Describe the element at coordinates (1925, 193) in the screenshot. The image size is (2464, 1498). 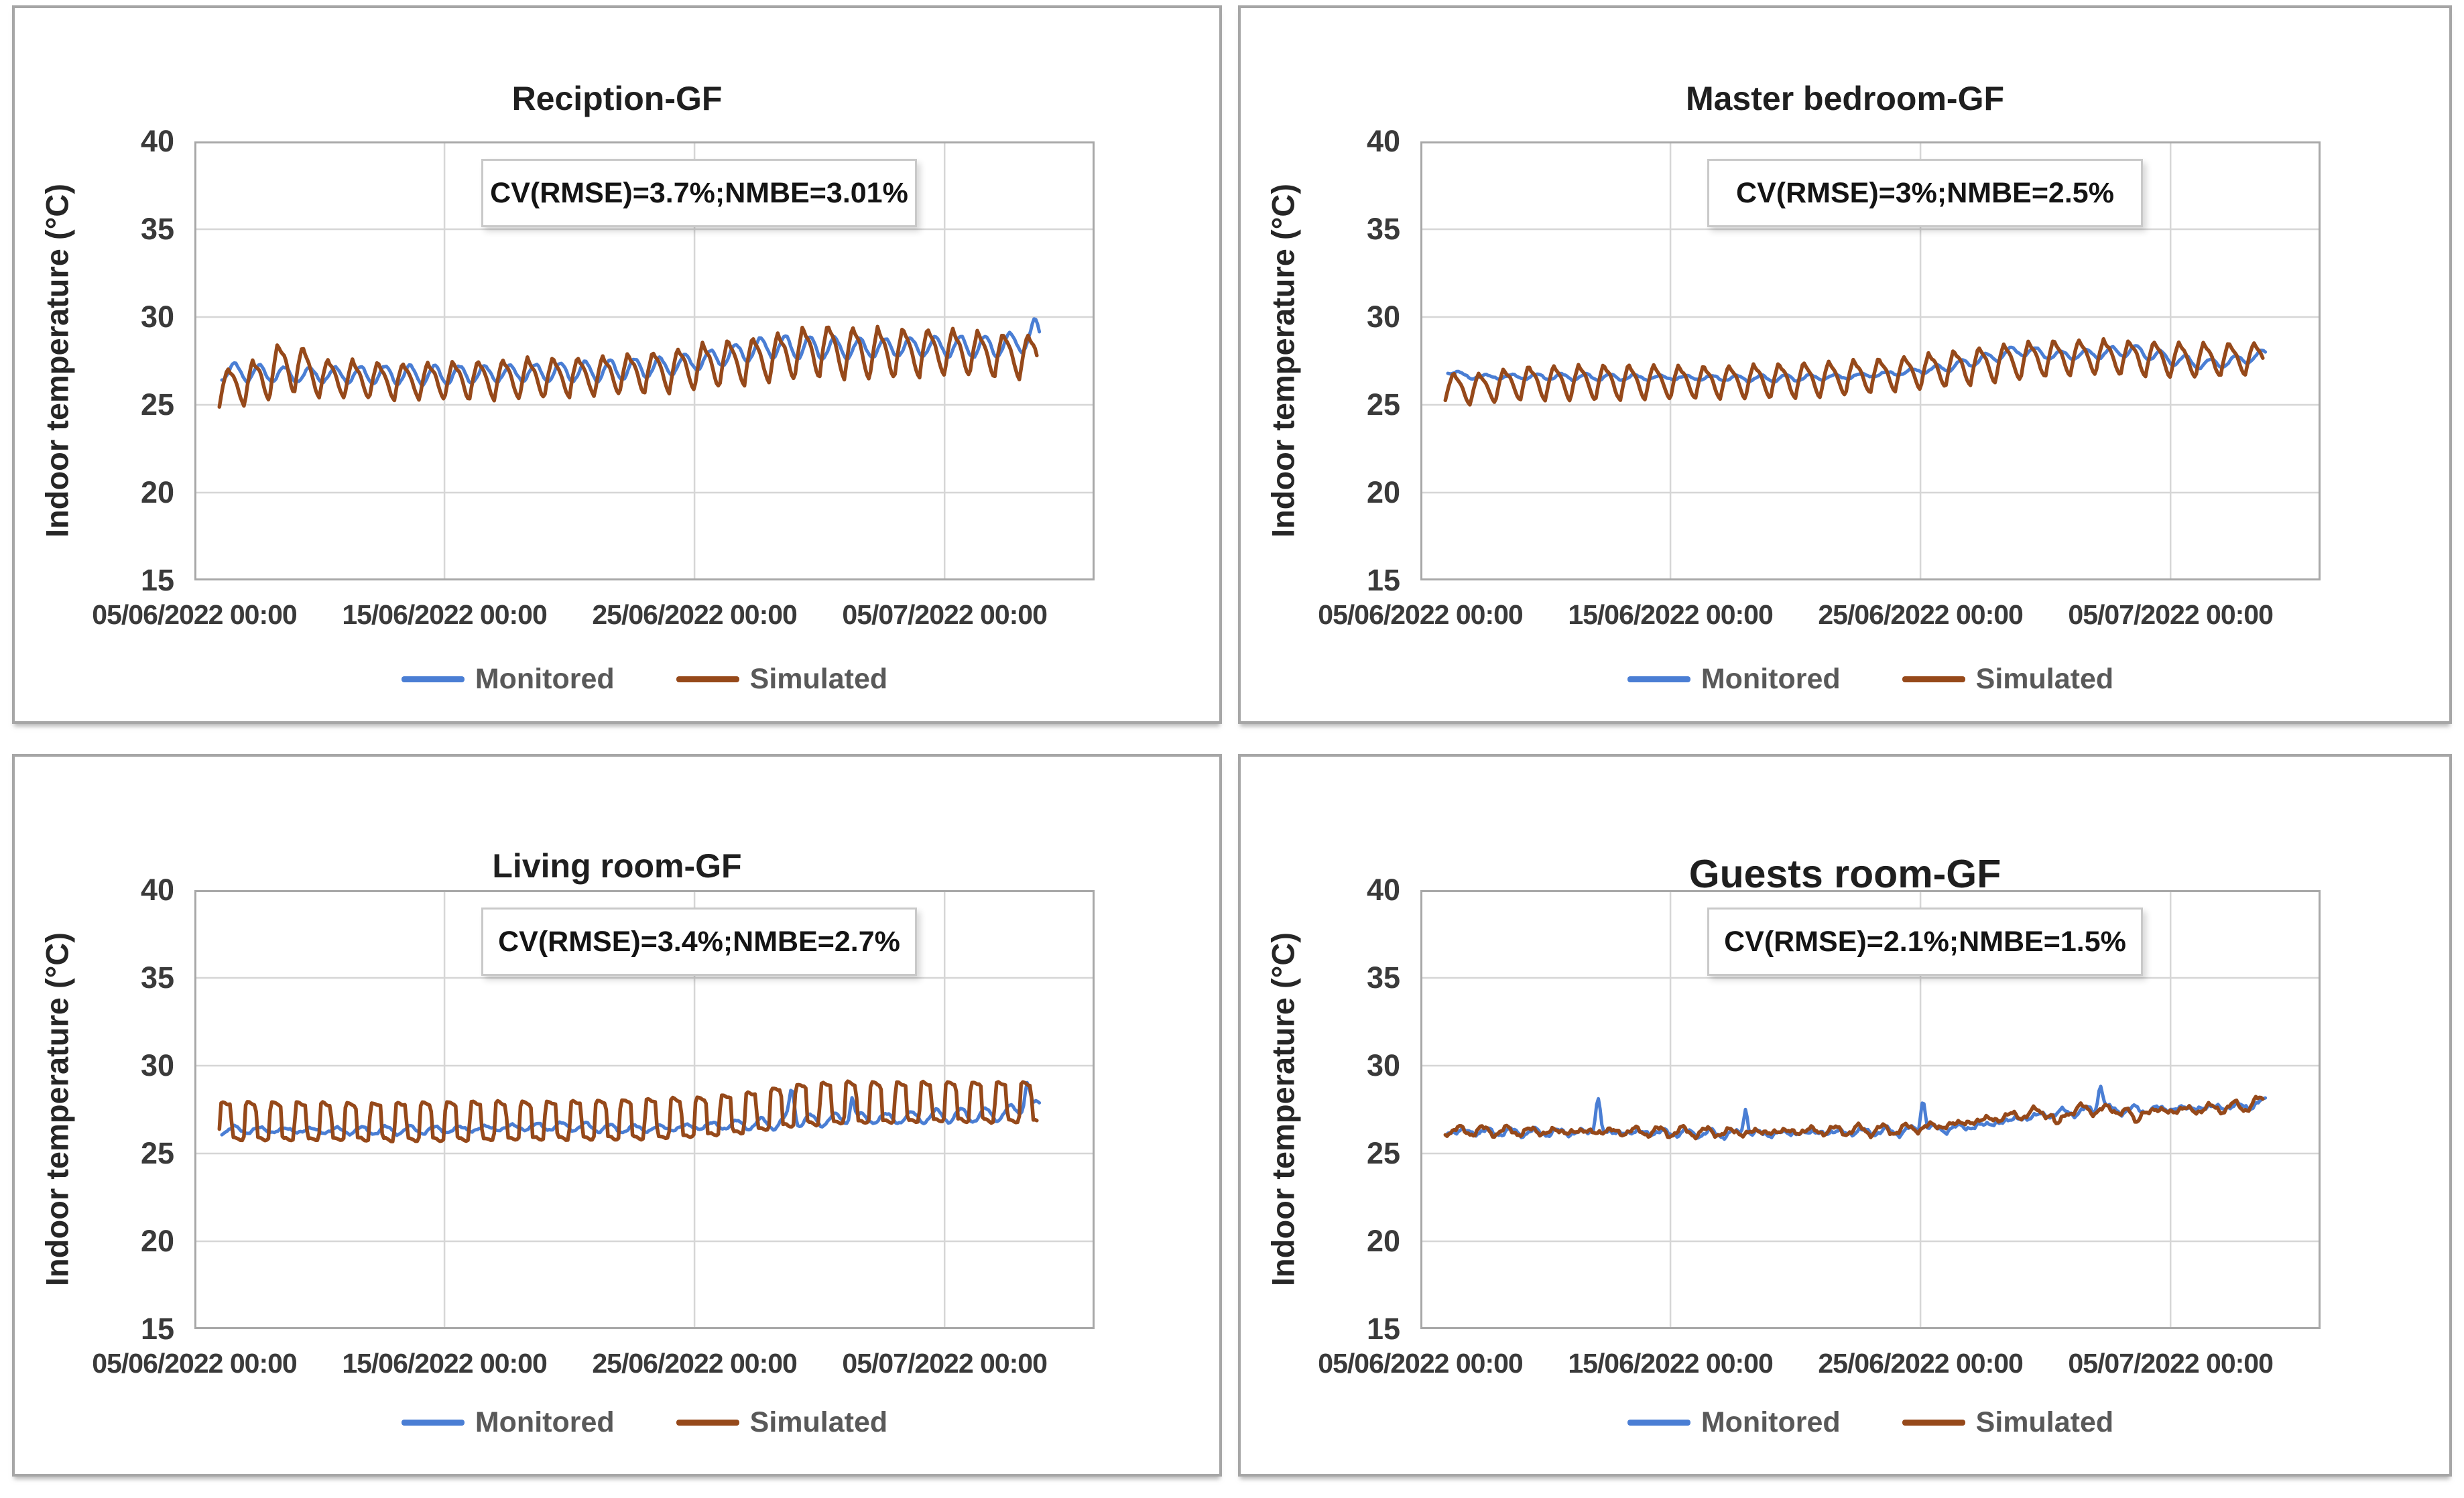
I see `stats-annotation: CV(RMSE)=3%;NMBE=2.5%` at that location.